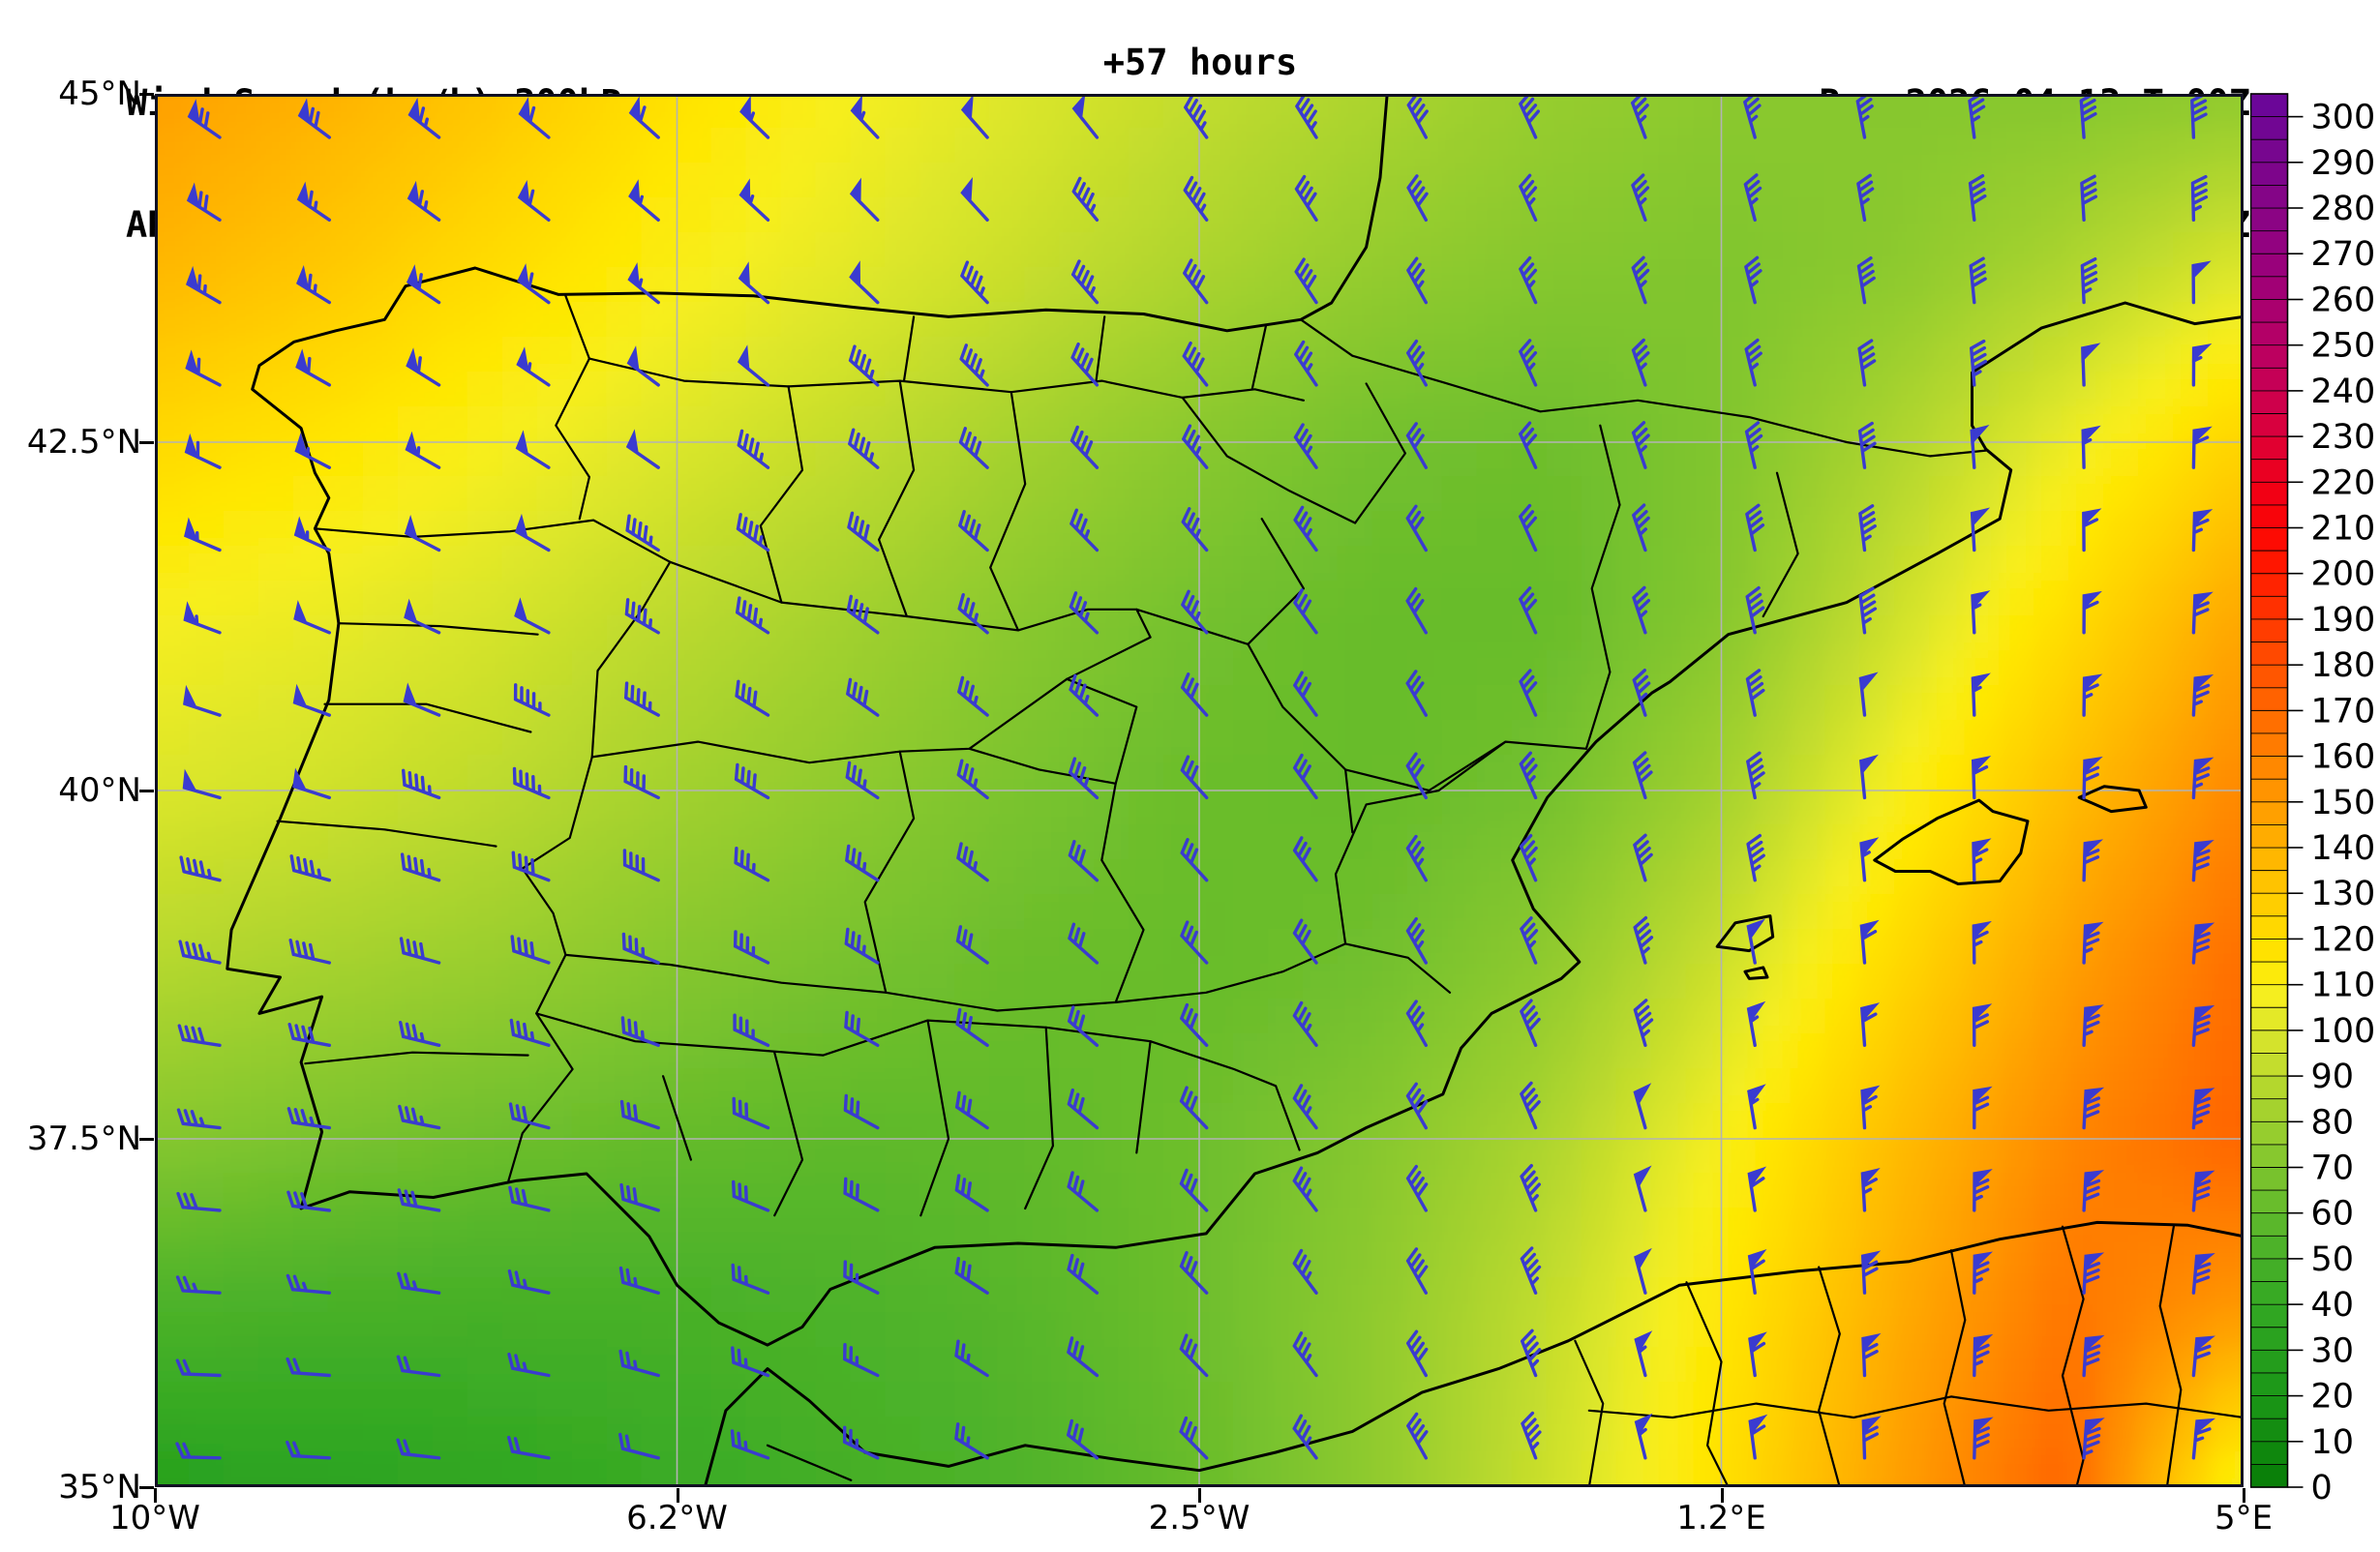  Describe the element at coordinates (2344, 574) in the screenshot. I see `colorbar-label: 200` at that location.